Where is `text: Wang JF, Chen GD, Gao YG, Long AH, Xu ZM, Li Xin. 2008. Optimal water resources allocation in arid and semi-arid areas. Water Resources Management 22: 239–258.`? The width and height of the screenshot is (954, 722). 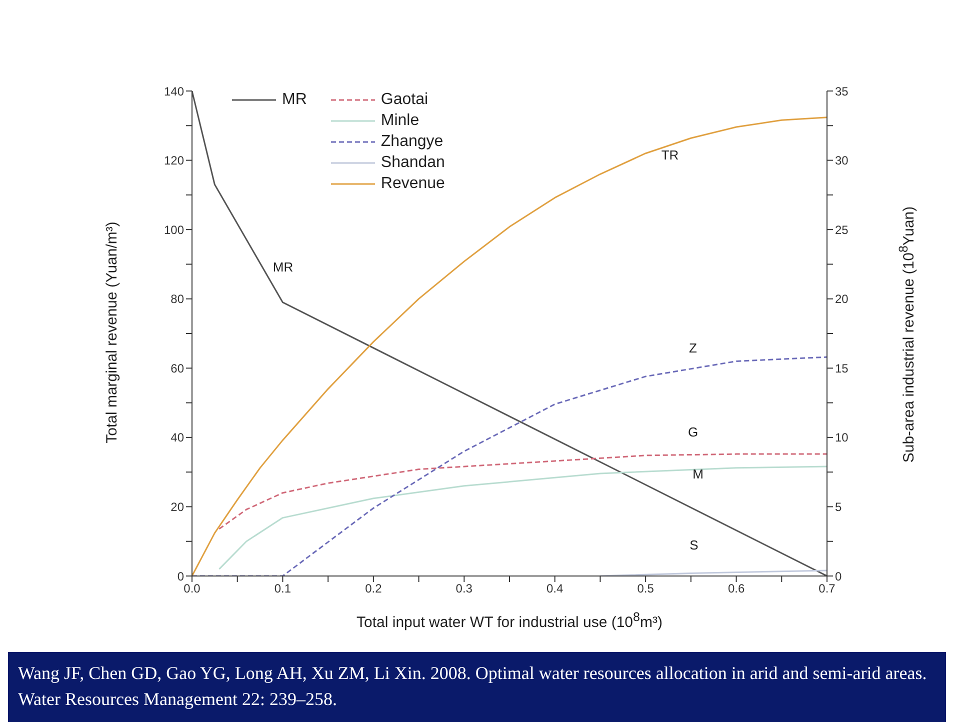
text: Wang JF, Chen GD, Gao YG, Long AH, Xu ZM, Li Xin. 2008. Optimal water resources allocation in arid and semi-arid areas. Water Resources Management 22: 239–258. is located at coordinates (473, 686).